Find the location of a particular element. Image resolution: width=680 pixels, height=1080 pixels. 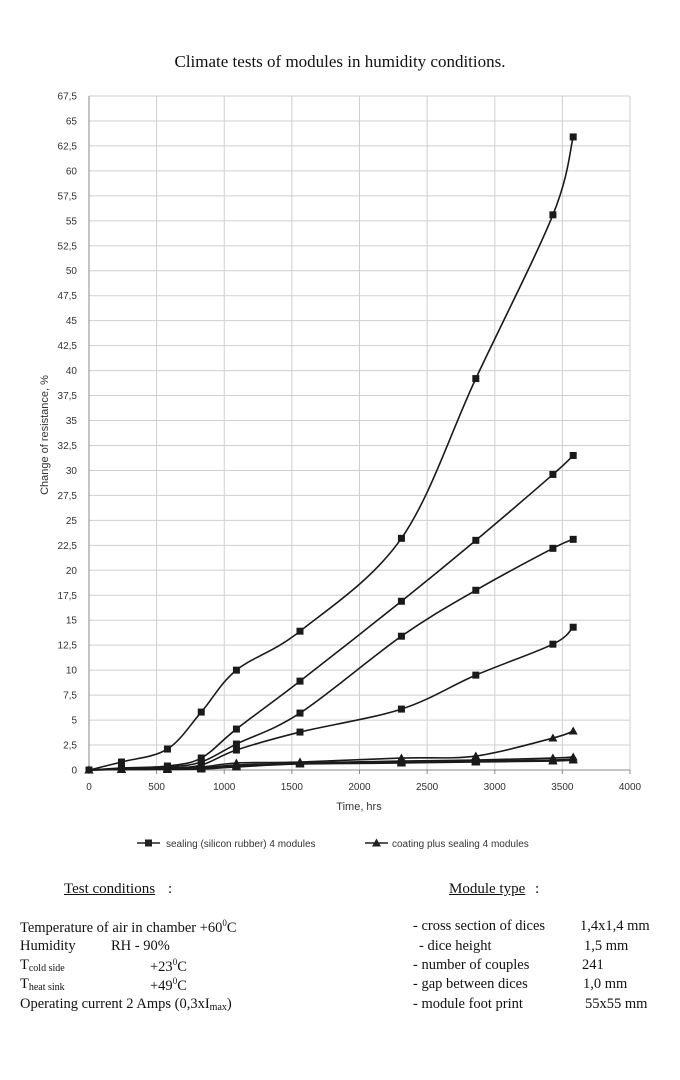

module-row-label: - gap between dices is located at coordinates (470, 984).